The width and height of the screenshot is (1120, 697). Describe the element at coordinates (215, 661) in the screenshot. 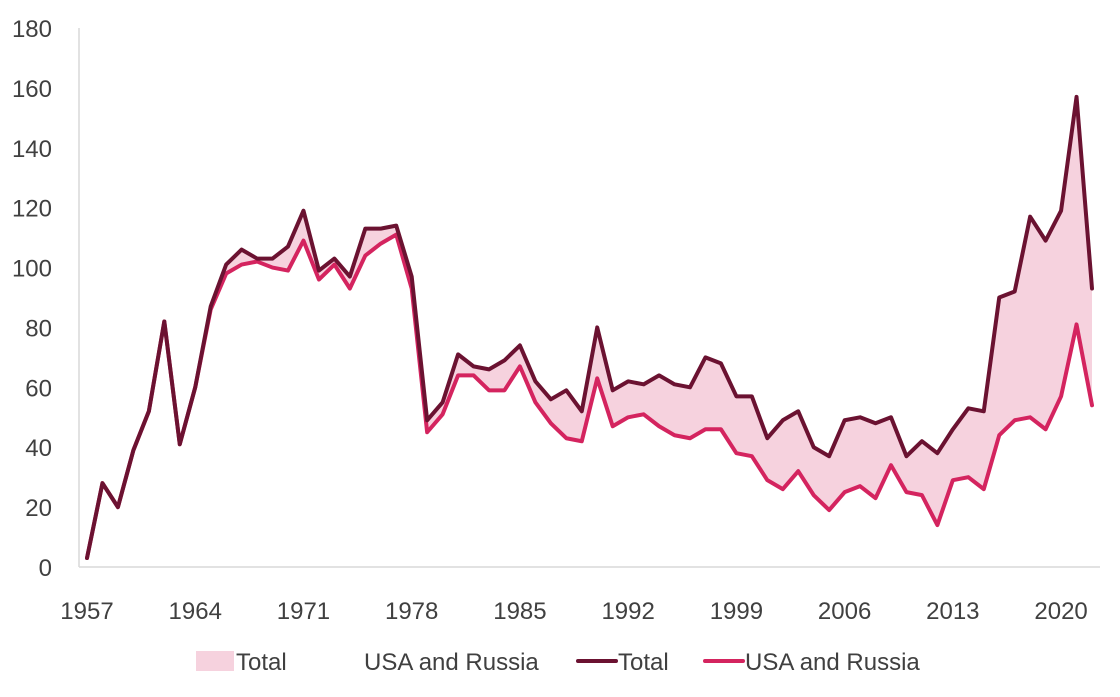

I see `legend-swatch` at that location.